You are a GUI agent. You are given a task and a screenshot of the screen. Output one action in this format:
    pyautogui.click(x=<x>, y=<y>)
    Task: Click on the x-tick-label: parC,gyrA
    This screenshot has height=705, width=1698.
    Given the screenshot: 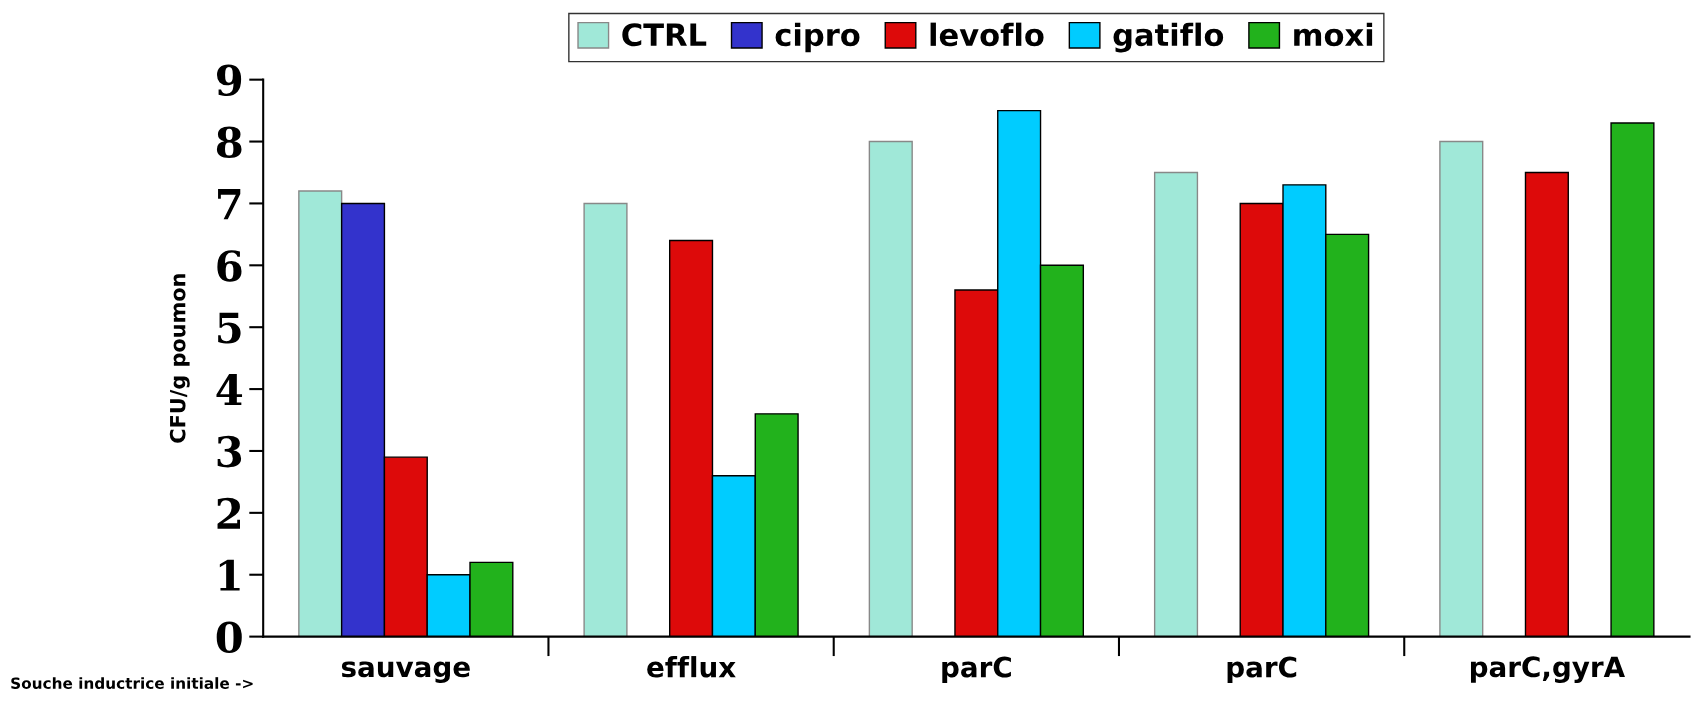 What is the action you would take?
    pyautogui.click(x=1547, y=669)
    